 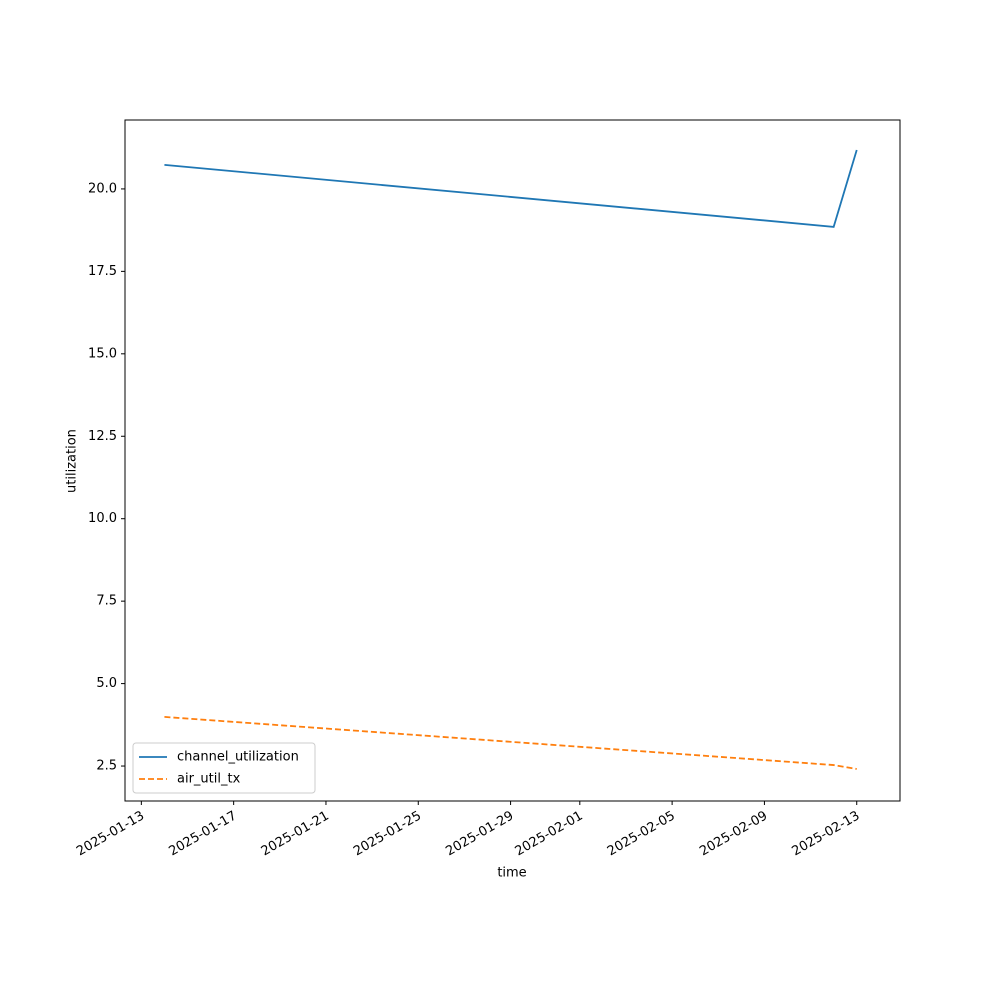 What do you see at coordinates (238, 757) in the screenshot?
I see `legend-label: channel_utilization` at bounding box center [238, 757].